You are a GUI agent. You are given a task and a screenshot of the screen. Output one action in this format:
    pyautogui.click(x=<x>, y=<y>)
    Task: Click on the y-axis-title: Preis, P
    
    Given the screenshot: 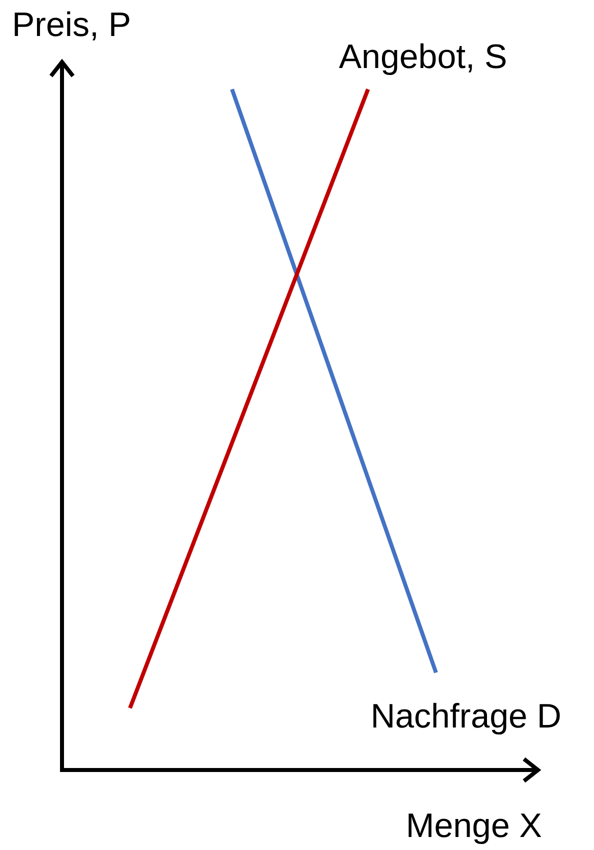 What is the action you would take?
    pyautogui.click(x=72, y=25)
    